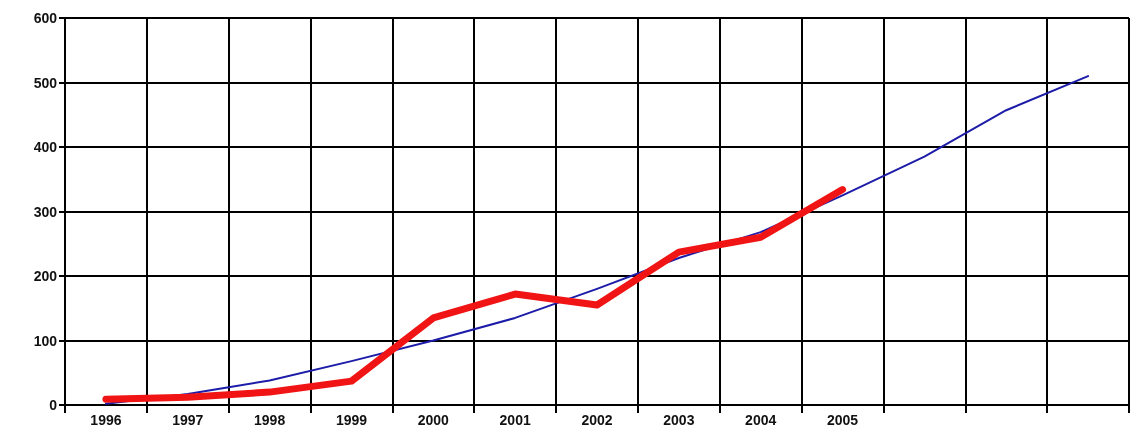  I want to click on x-tick-label: 2004, so click(761, 420).